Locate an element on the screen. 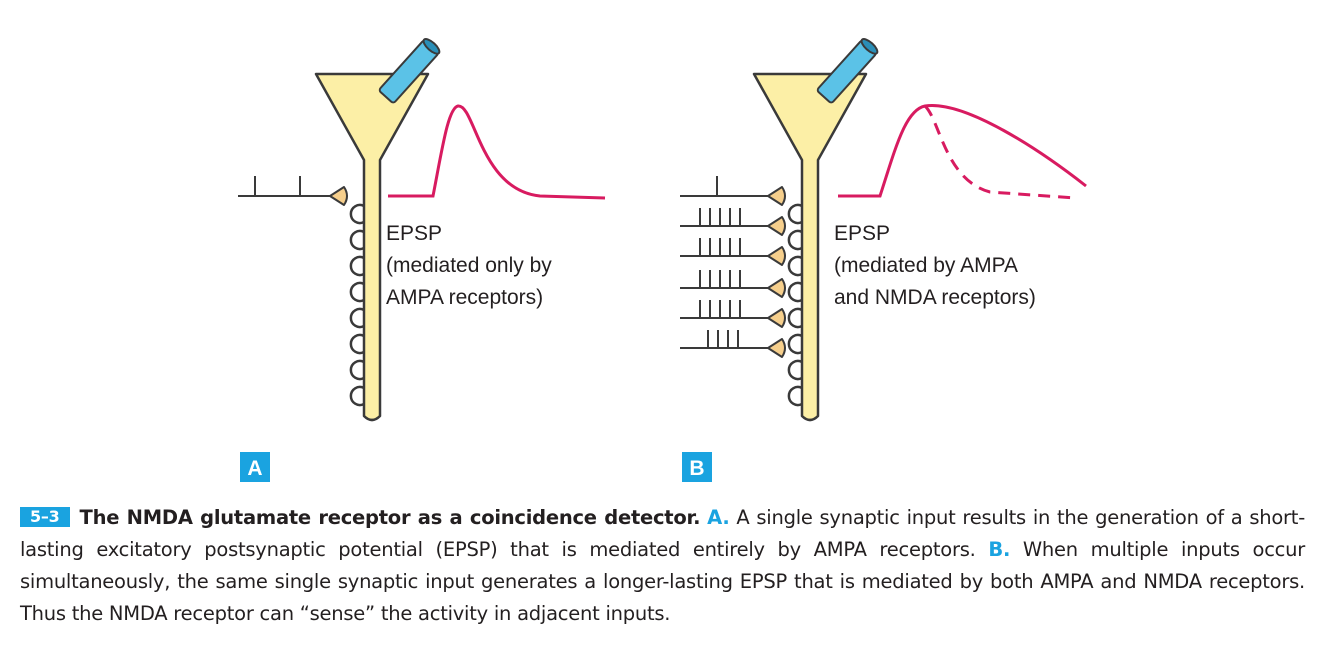 The image size is (1318, 660). epsp-label-line: (mediated only by is located at coordinates (469, 265).